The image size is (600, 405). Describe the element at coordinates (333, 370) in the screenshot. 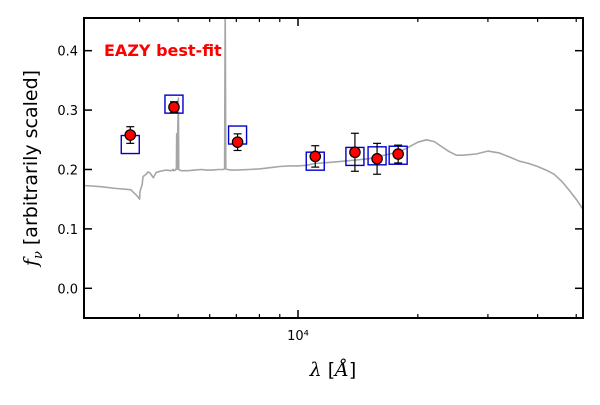

I see `x-axis-title: λ [Å]` at that location.